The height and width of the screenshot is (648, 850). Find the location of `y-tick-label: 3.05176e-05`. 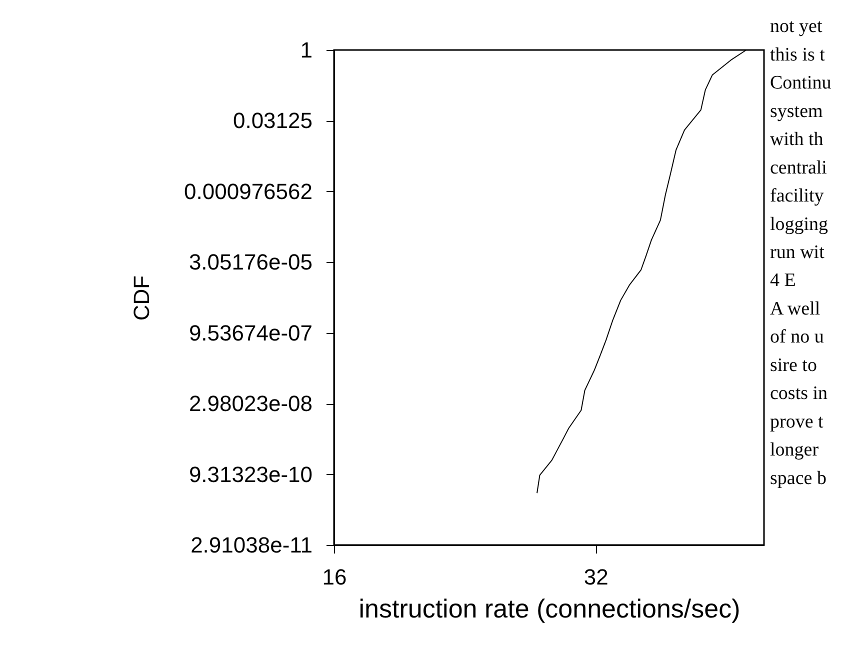

y-tick-label: 3.05176e-05 is located at coordinates (250, 262).